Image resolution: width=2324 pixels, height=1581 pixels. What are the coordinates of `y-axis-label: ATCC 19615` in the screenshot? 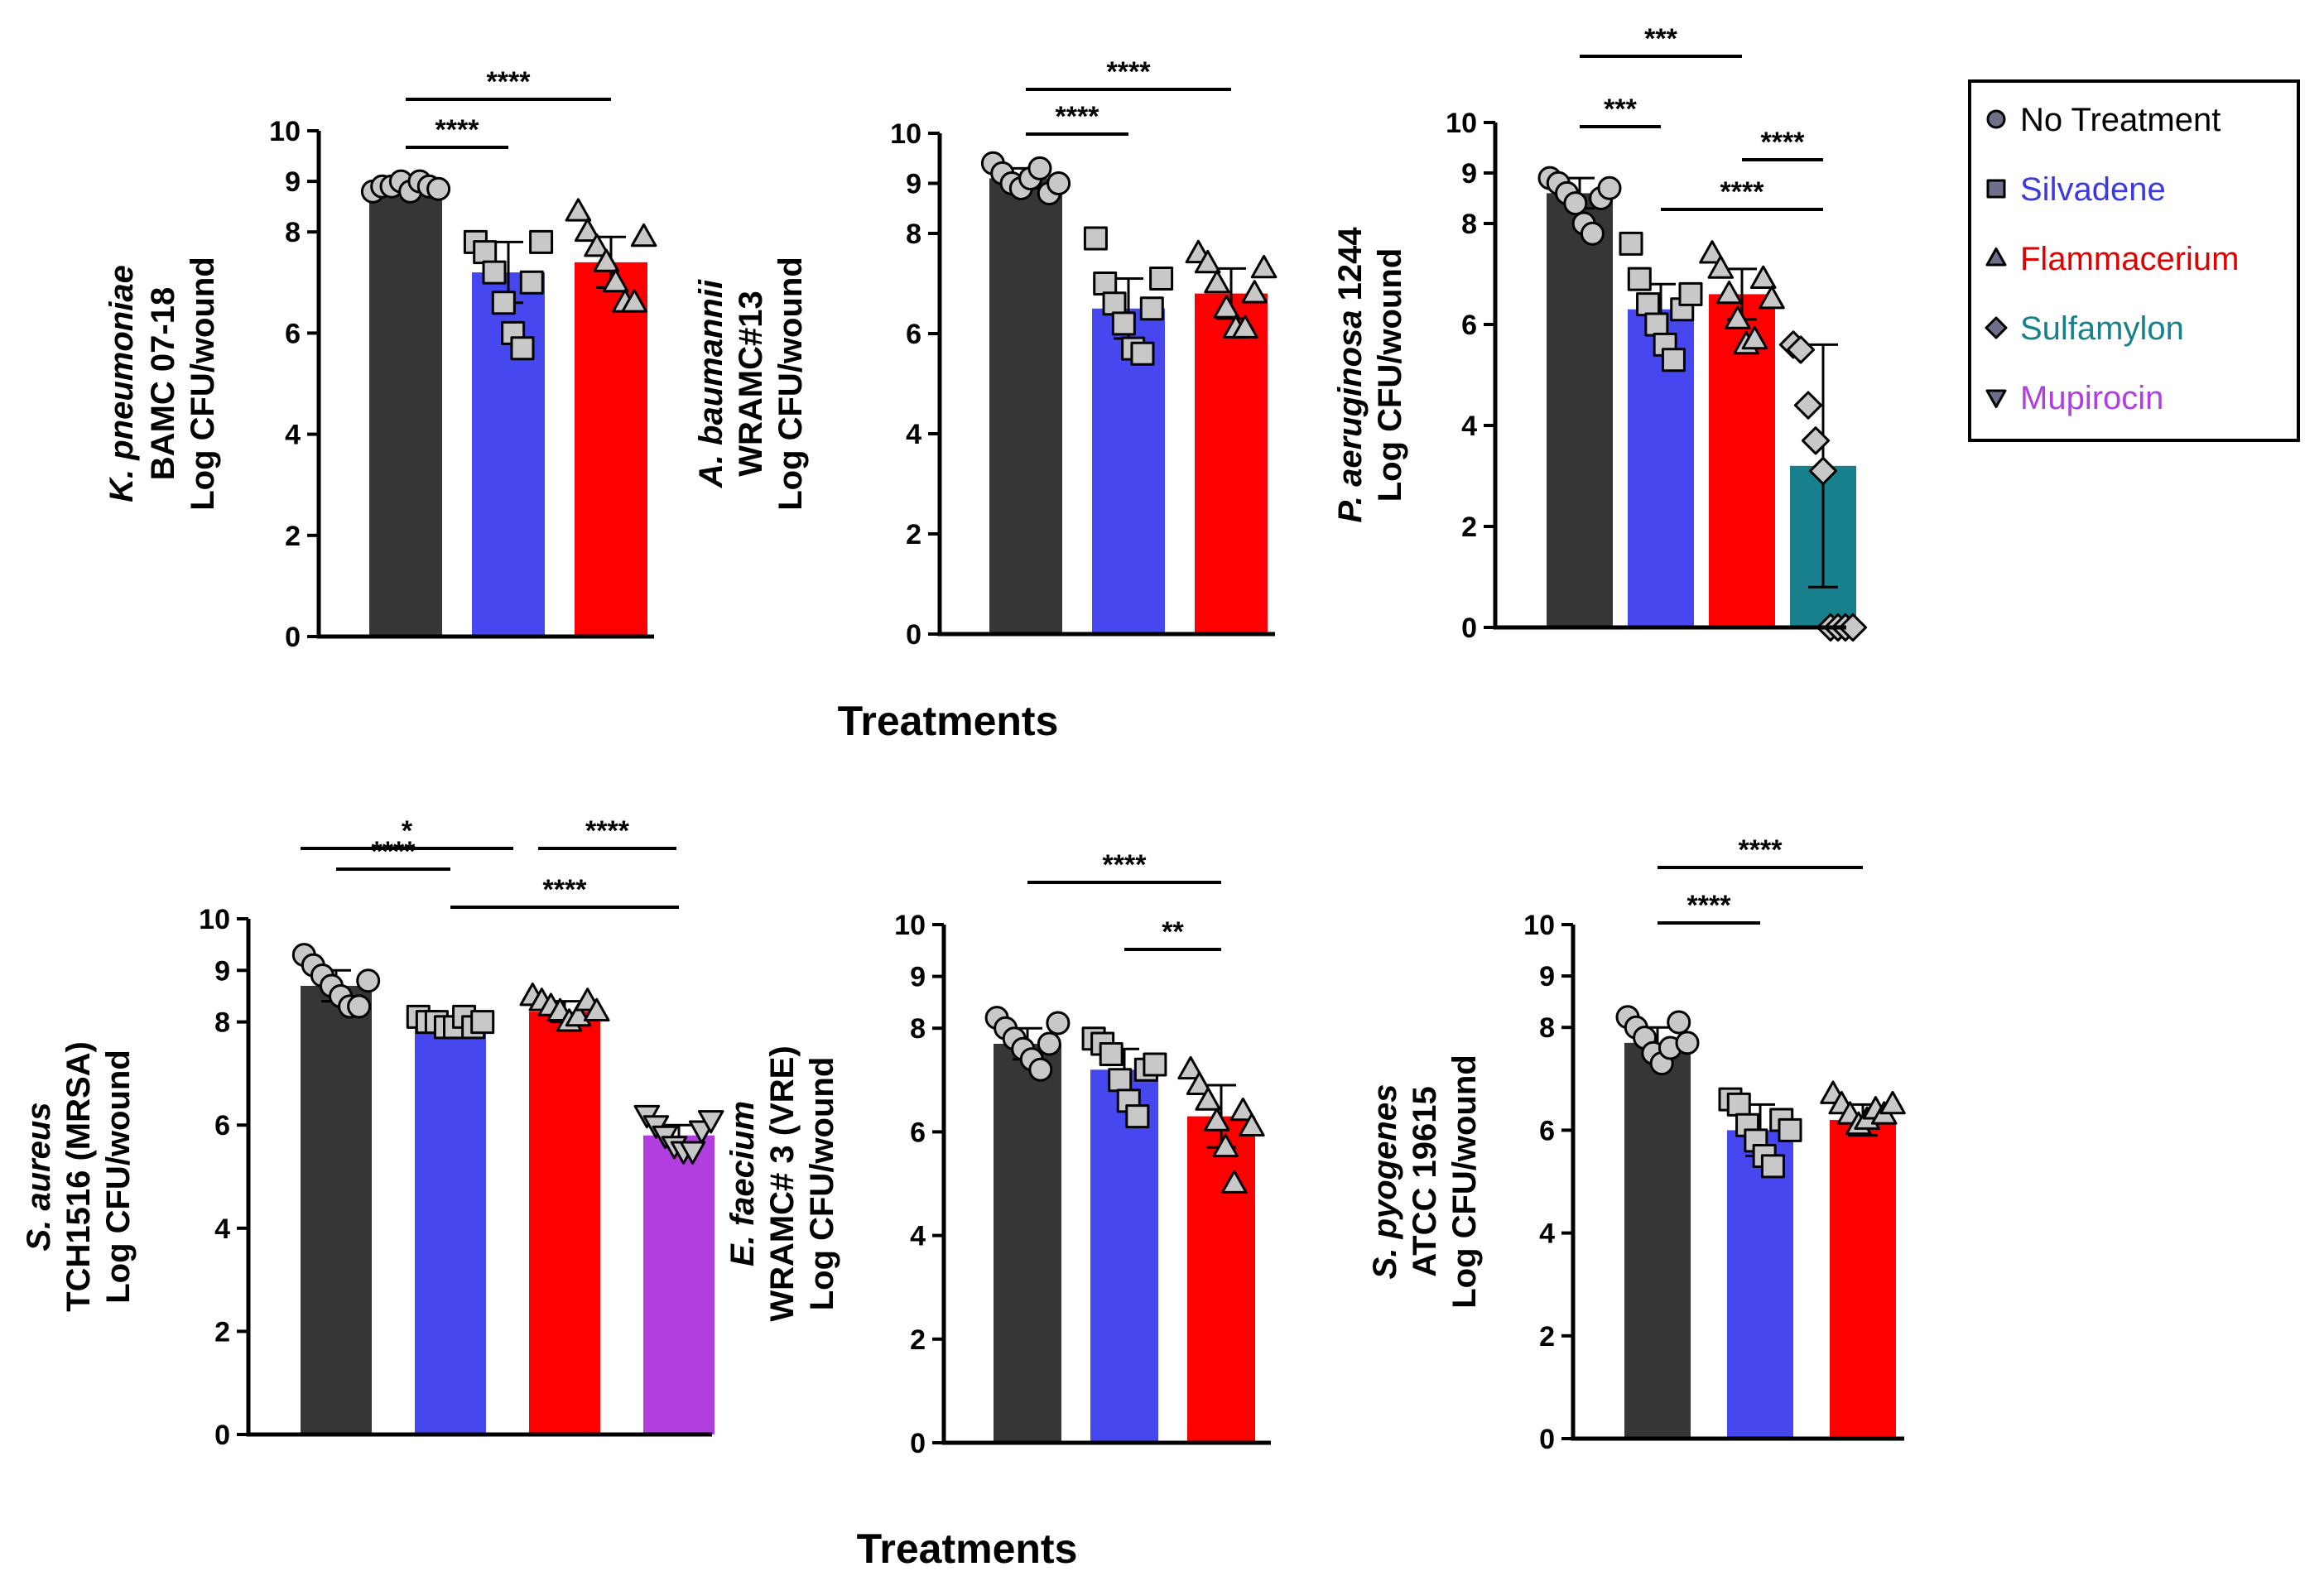 It's located at (1425, 1181).